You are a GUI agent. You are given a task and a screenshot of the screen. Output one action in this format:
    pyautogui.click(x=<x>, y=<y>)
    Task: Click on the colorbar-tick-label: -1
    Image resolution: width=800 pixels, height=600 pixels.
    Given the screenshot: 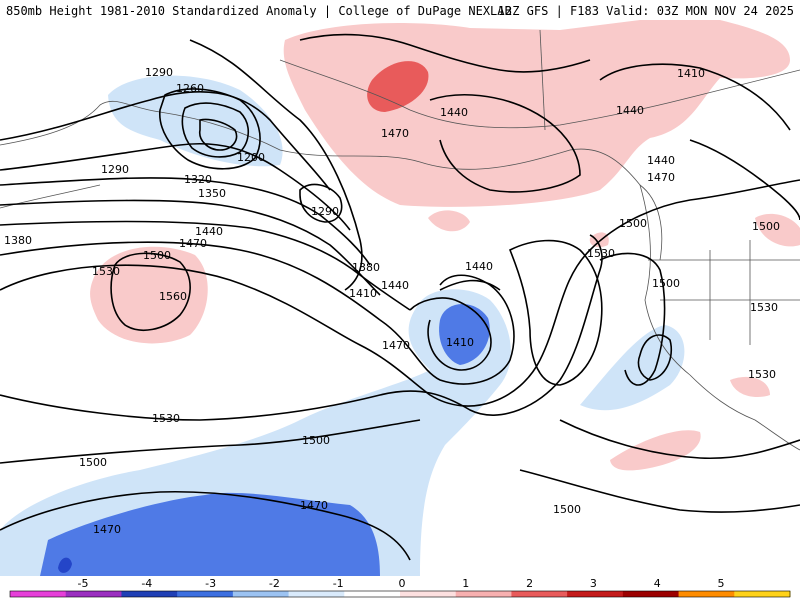 What is the action you would take?
    pyautogui.click(x=338, y=583)
    